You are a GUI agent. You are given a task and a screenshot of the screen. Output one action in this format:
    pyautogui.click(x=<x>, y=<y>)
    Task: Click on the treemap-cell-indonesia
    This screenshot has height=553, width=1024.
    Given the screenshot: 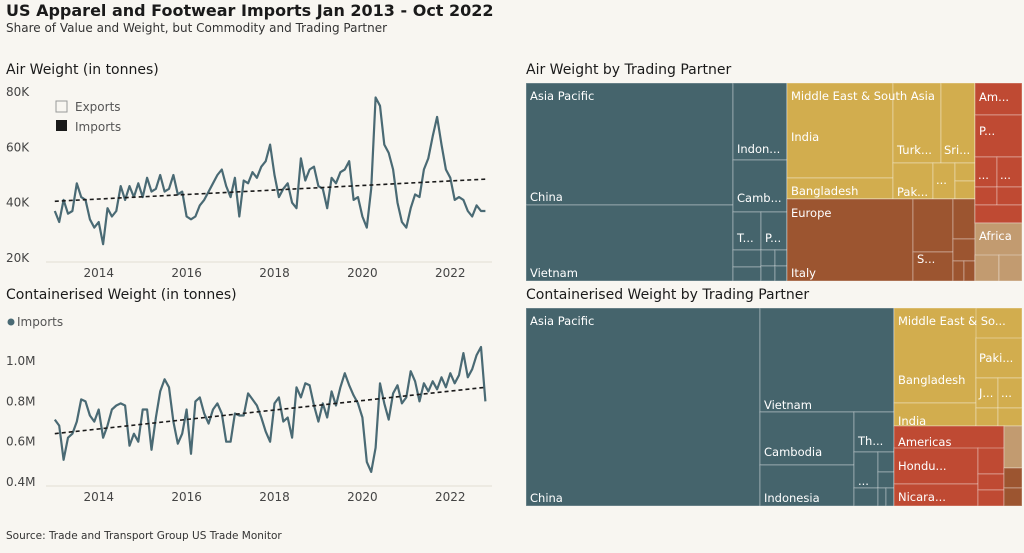 What is the action you would take?
    pyautogui.click(x=760, y=122)
    